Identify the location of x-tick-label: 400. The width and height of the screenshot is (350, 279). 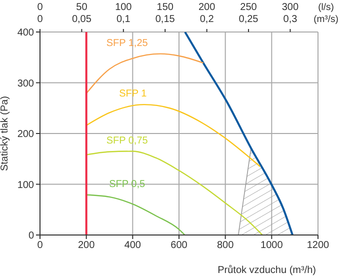
(133, 246).